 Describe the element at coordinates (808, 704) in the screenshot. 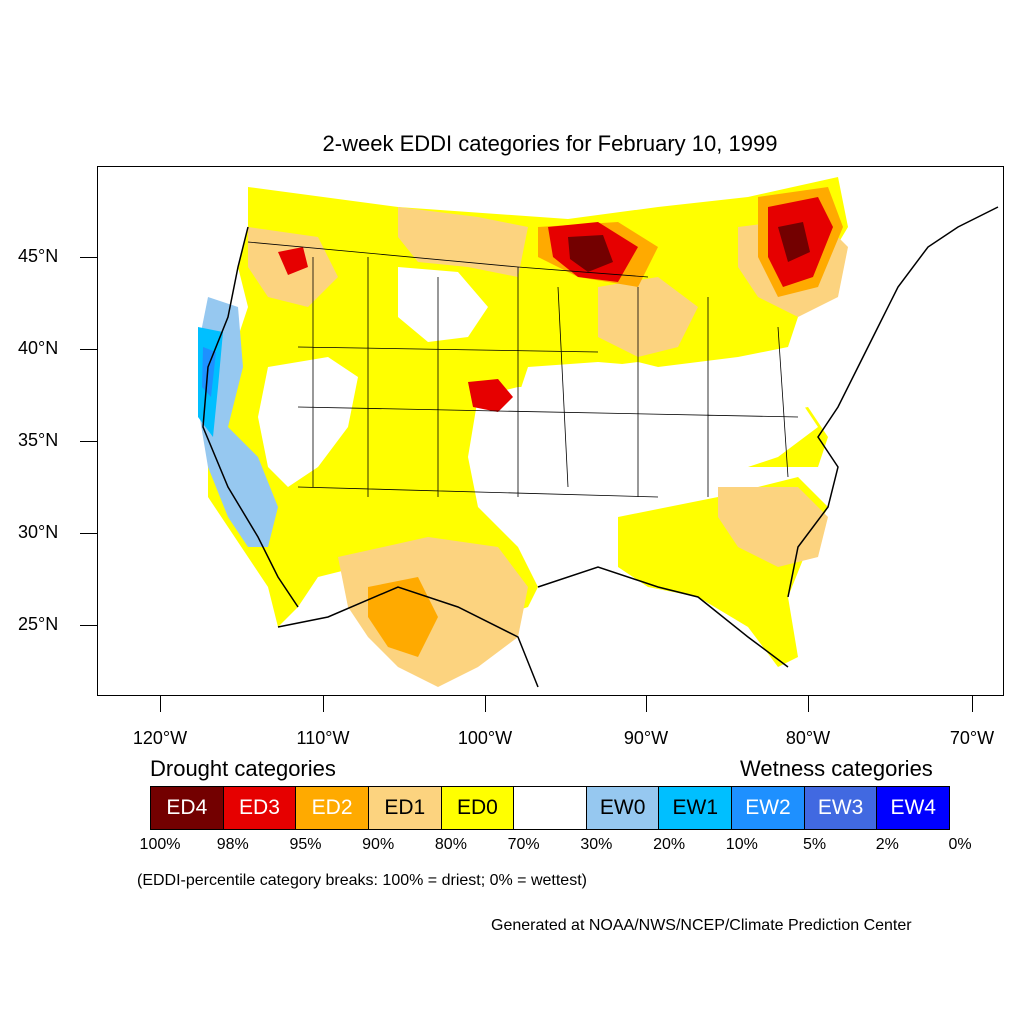

I see `lon-tick-80w` at that location.